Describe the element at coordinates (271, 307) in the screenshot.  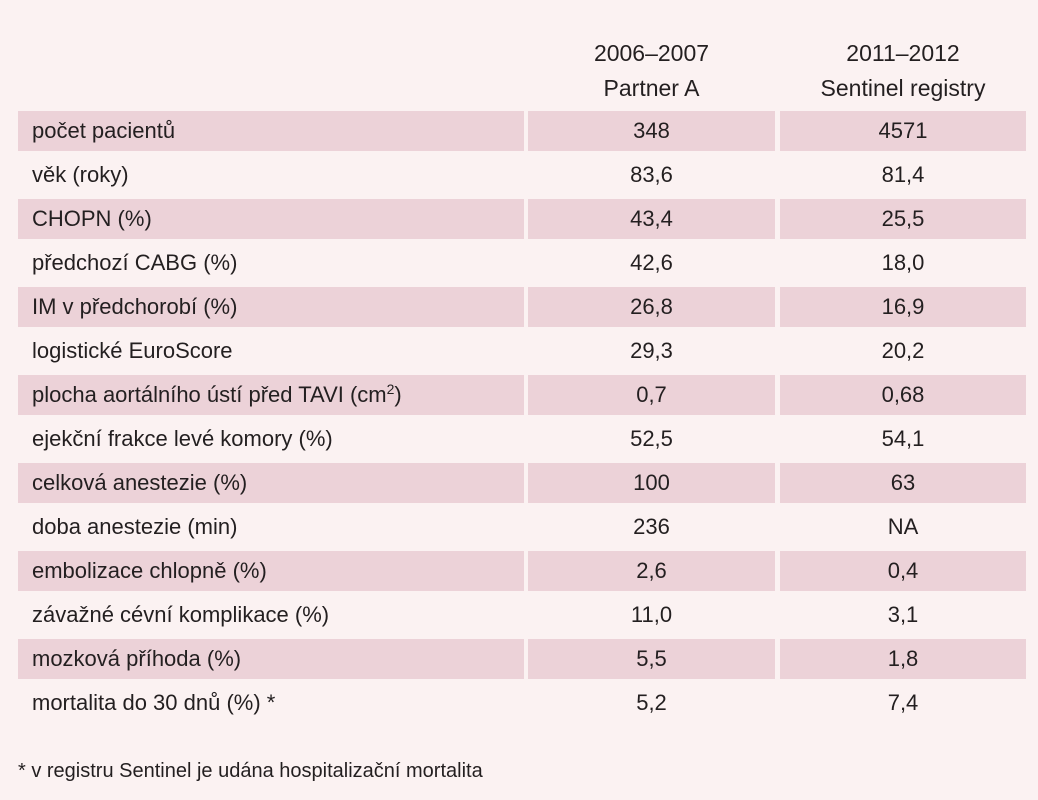
I see `row-label: IM v předchorobí (%)` at that location.